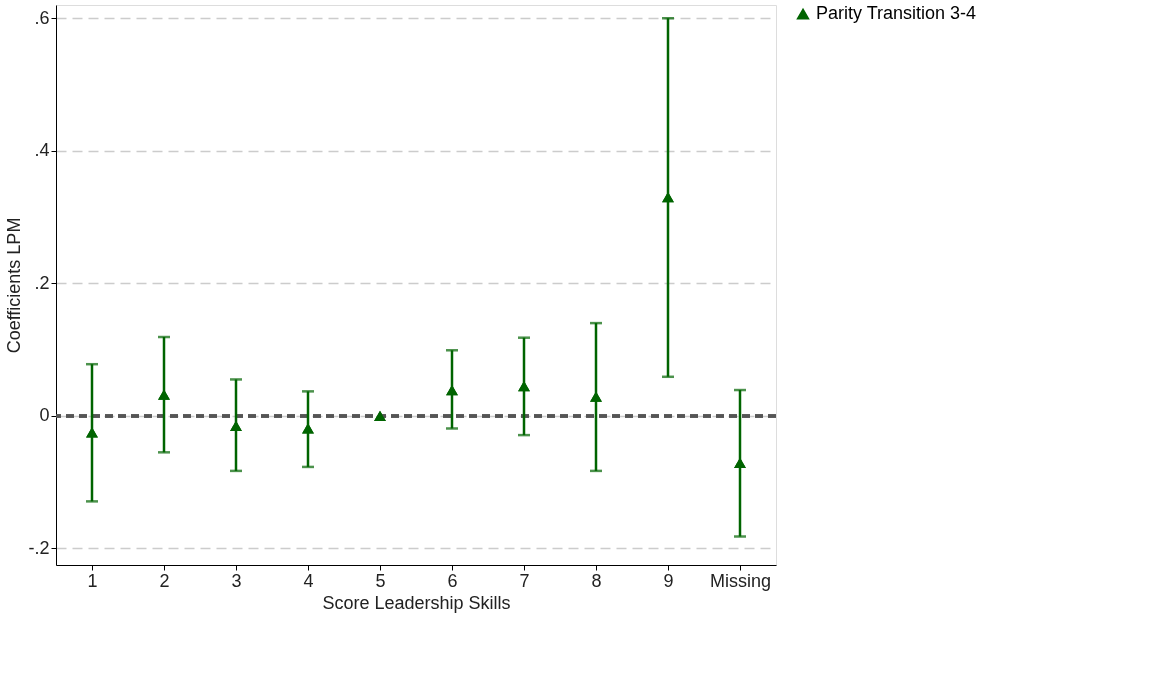 The image size is (1153, 677). Describe the element at coordinates (164, 580) in the screenshot. I see `x-tick-label: 2` at that location.